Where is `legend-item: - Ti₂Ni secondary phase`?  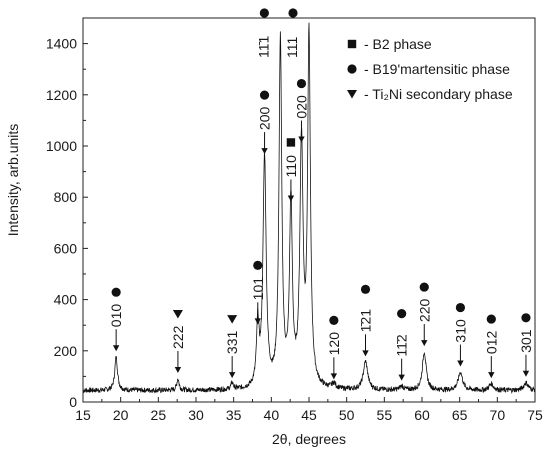
legend-item: - Ti₂Ni secondary phase is located at coordinates (430, 94).